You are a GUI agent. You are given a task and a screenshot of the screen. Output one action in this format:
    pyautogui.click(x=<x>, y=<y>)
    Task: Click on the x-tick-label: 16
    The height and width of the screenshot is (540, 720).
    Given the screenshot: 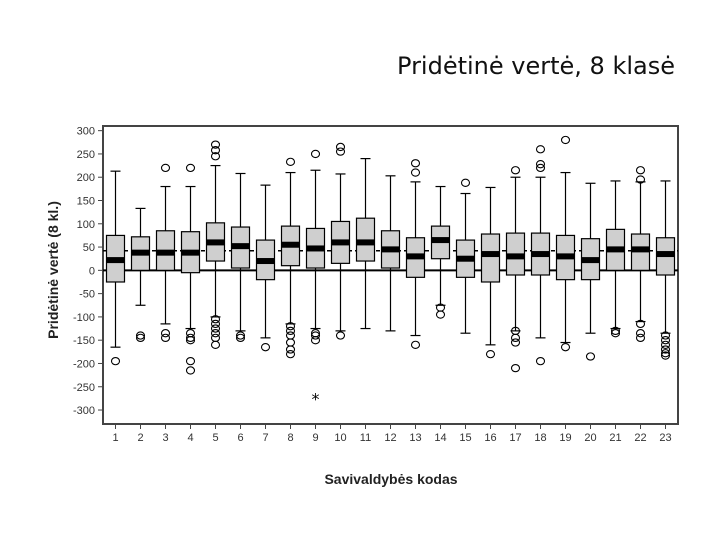 What is the action you would take?
    pyautogui.click(x=490, y=438)
    